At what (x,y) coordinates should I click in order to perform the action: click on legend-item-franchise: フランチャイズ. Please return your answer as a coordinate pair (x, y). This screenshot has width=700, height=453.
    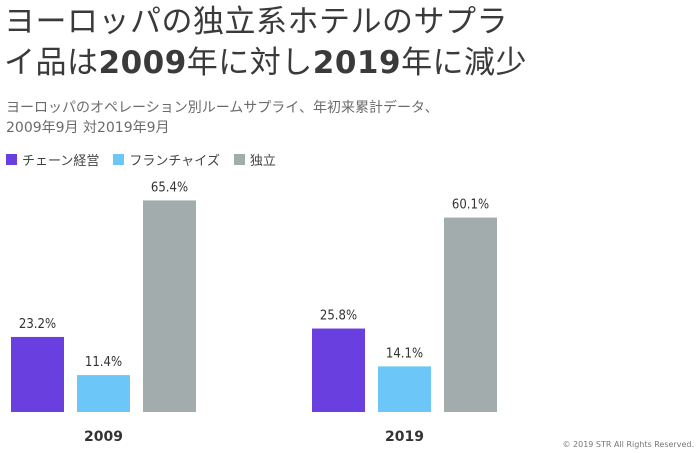
    Looking at the image, I should click on (166, 159).